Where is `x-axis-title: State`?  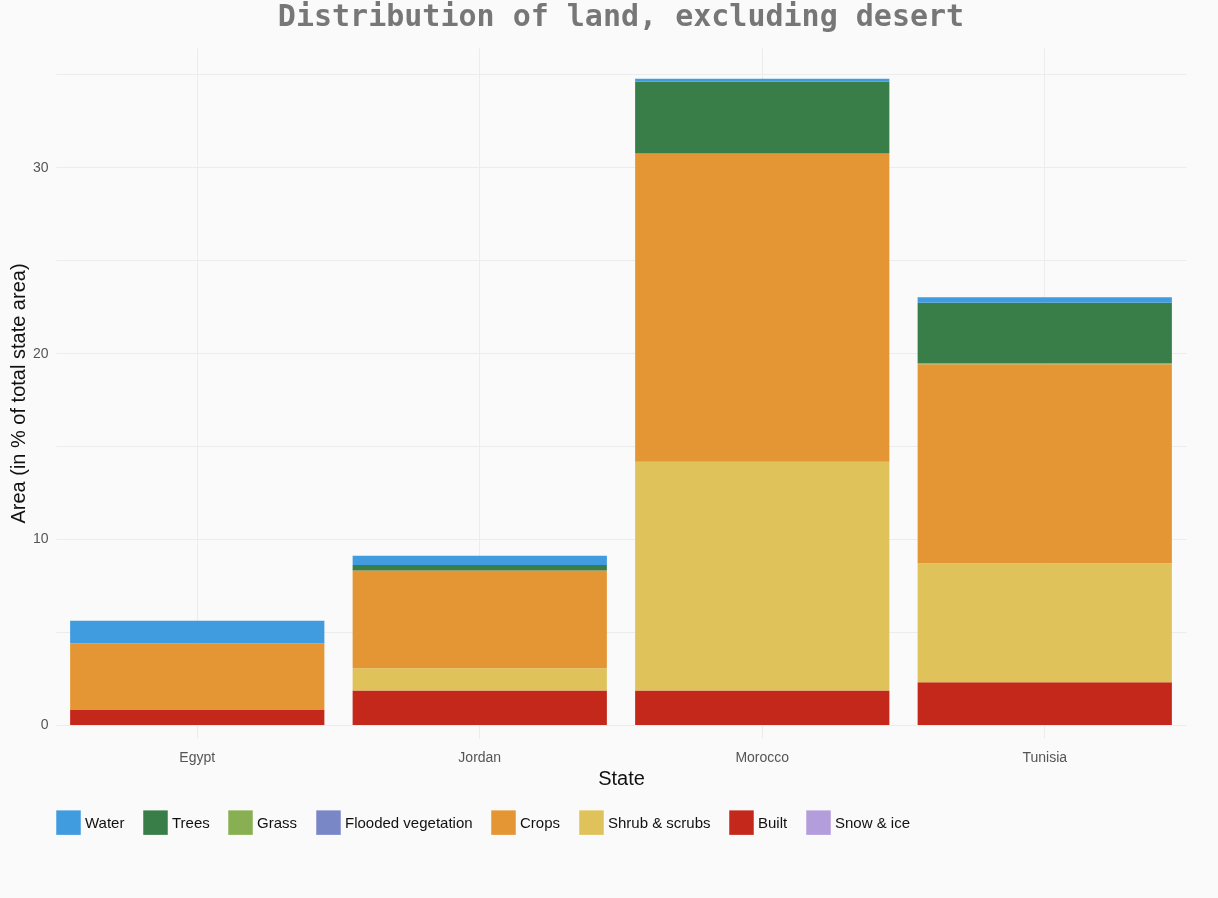
x-axis-title: State is located at coordinates (621, 777).